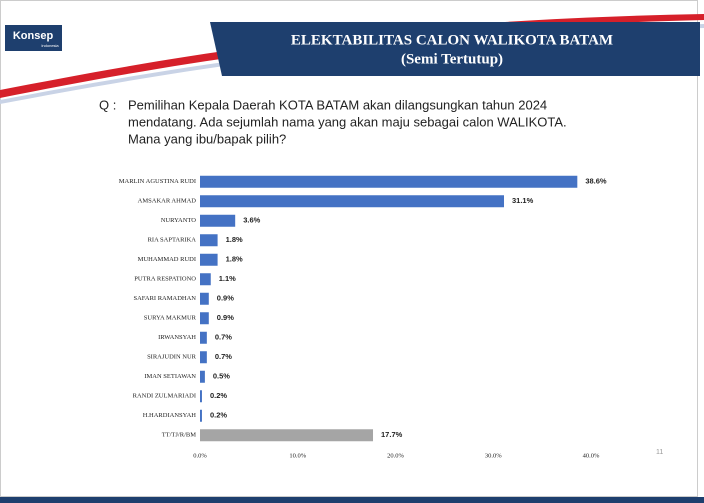 The width and height of the screenshot is (704, 503). I want to click on title-banner, so click(455, 49).